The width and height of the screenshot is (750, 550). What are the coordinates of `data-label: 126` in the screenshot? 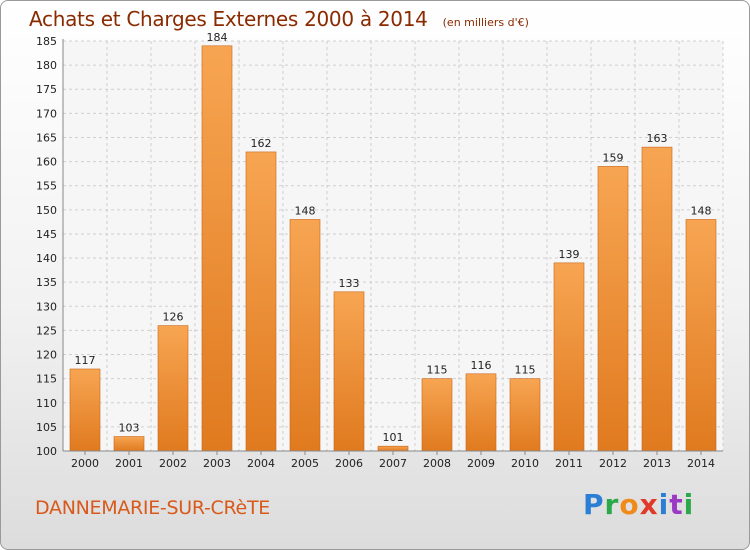 It's located at (173, 317).